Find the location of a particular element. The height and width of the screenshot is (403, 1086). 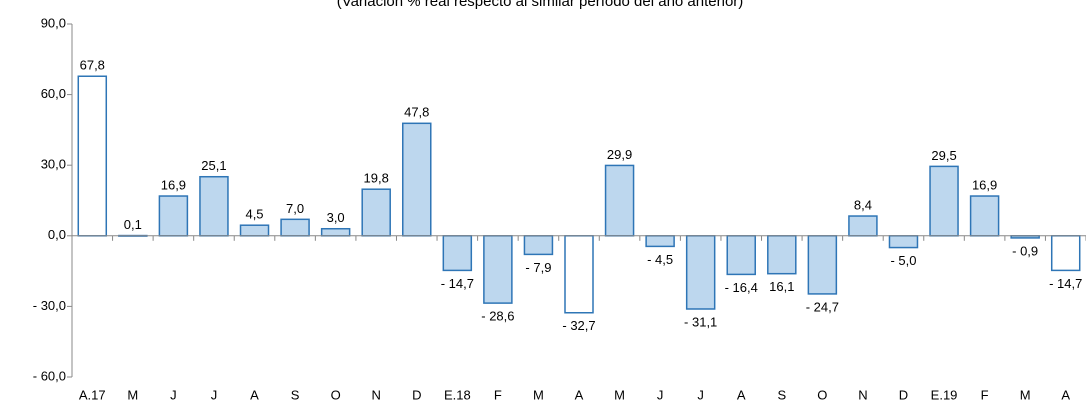

y-tick-label: - 60,0 is located at coordinates (49, 375).